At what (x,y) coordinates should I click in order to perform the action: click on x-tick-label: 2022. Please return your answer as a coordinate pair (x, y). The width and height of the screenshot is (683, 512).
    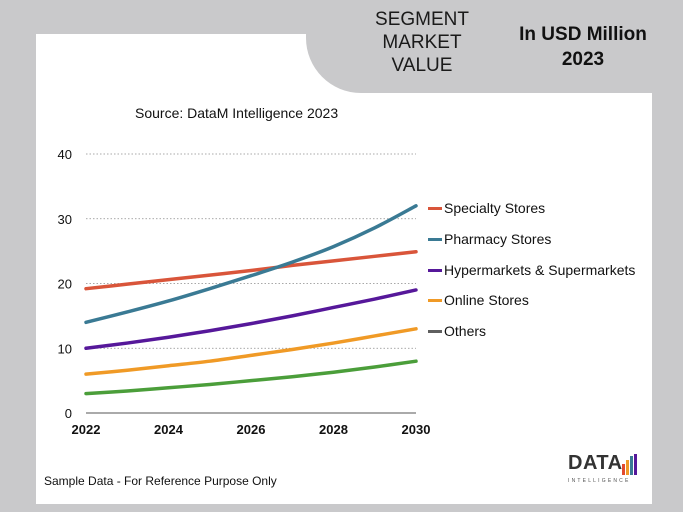
    Looking at the image, I should click on (86, 429).